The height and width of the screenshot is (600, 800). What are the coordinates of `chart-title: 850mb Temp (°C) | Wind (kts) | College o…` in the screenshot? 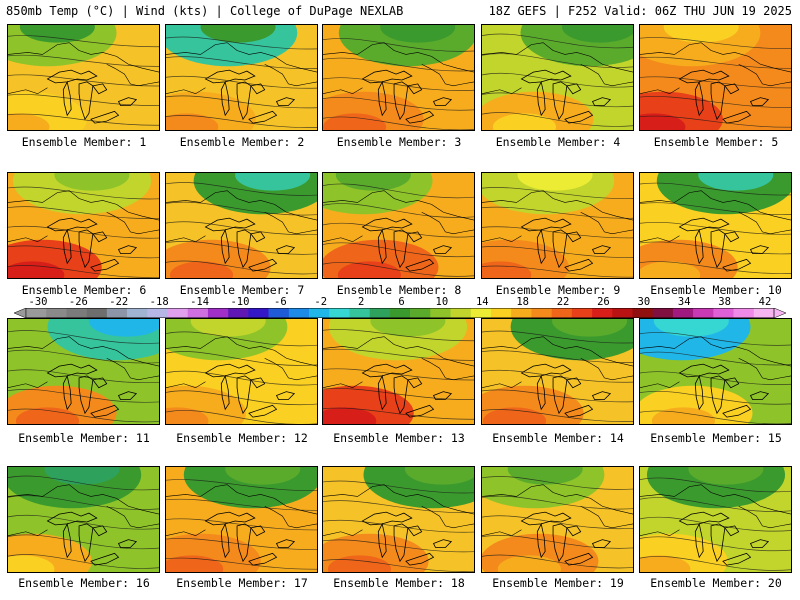 It's located at (205, 11).